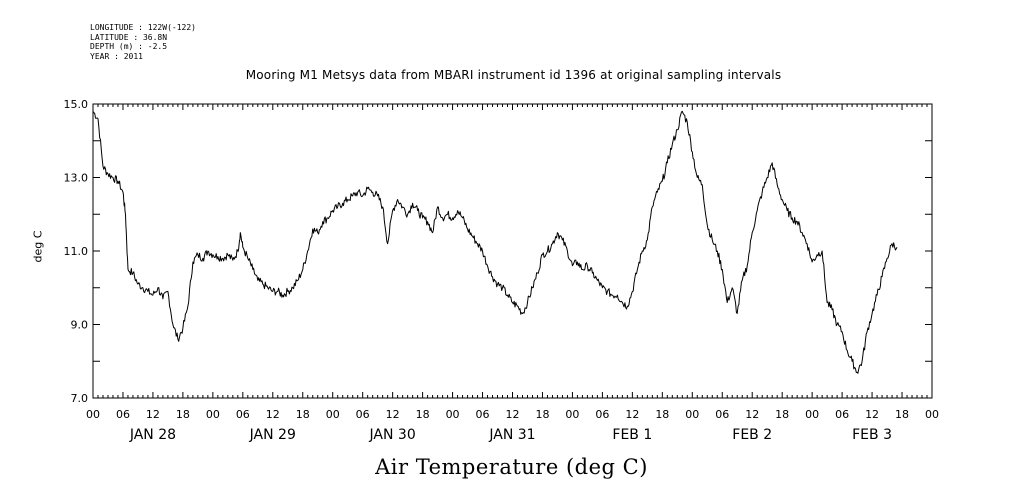  What do you see at coordinates (76, 178) in the screenshot?
I see `y-tick-label: 13.0` at bounding box center [76, 178].